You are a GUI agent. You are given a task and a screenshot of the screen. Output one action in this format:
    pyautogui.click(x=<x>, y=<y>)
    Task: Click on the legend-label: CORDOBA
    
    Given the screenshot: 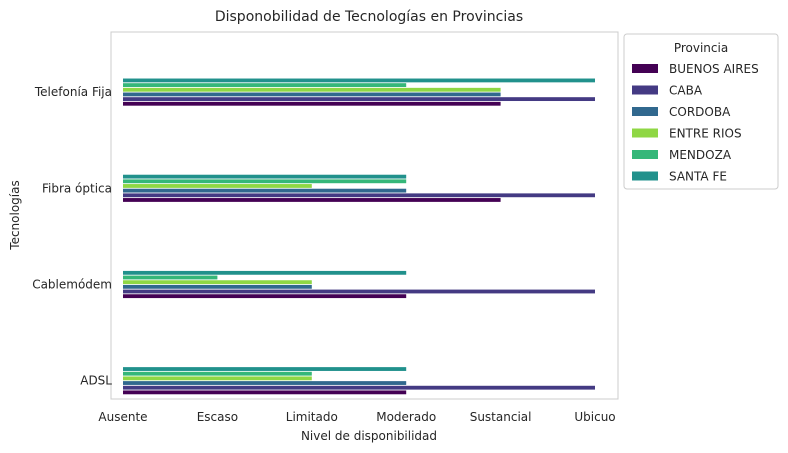 What is the action you would take?
    pyautogui.click(x=700, y=112)
    